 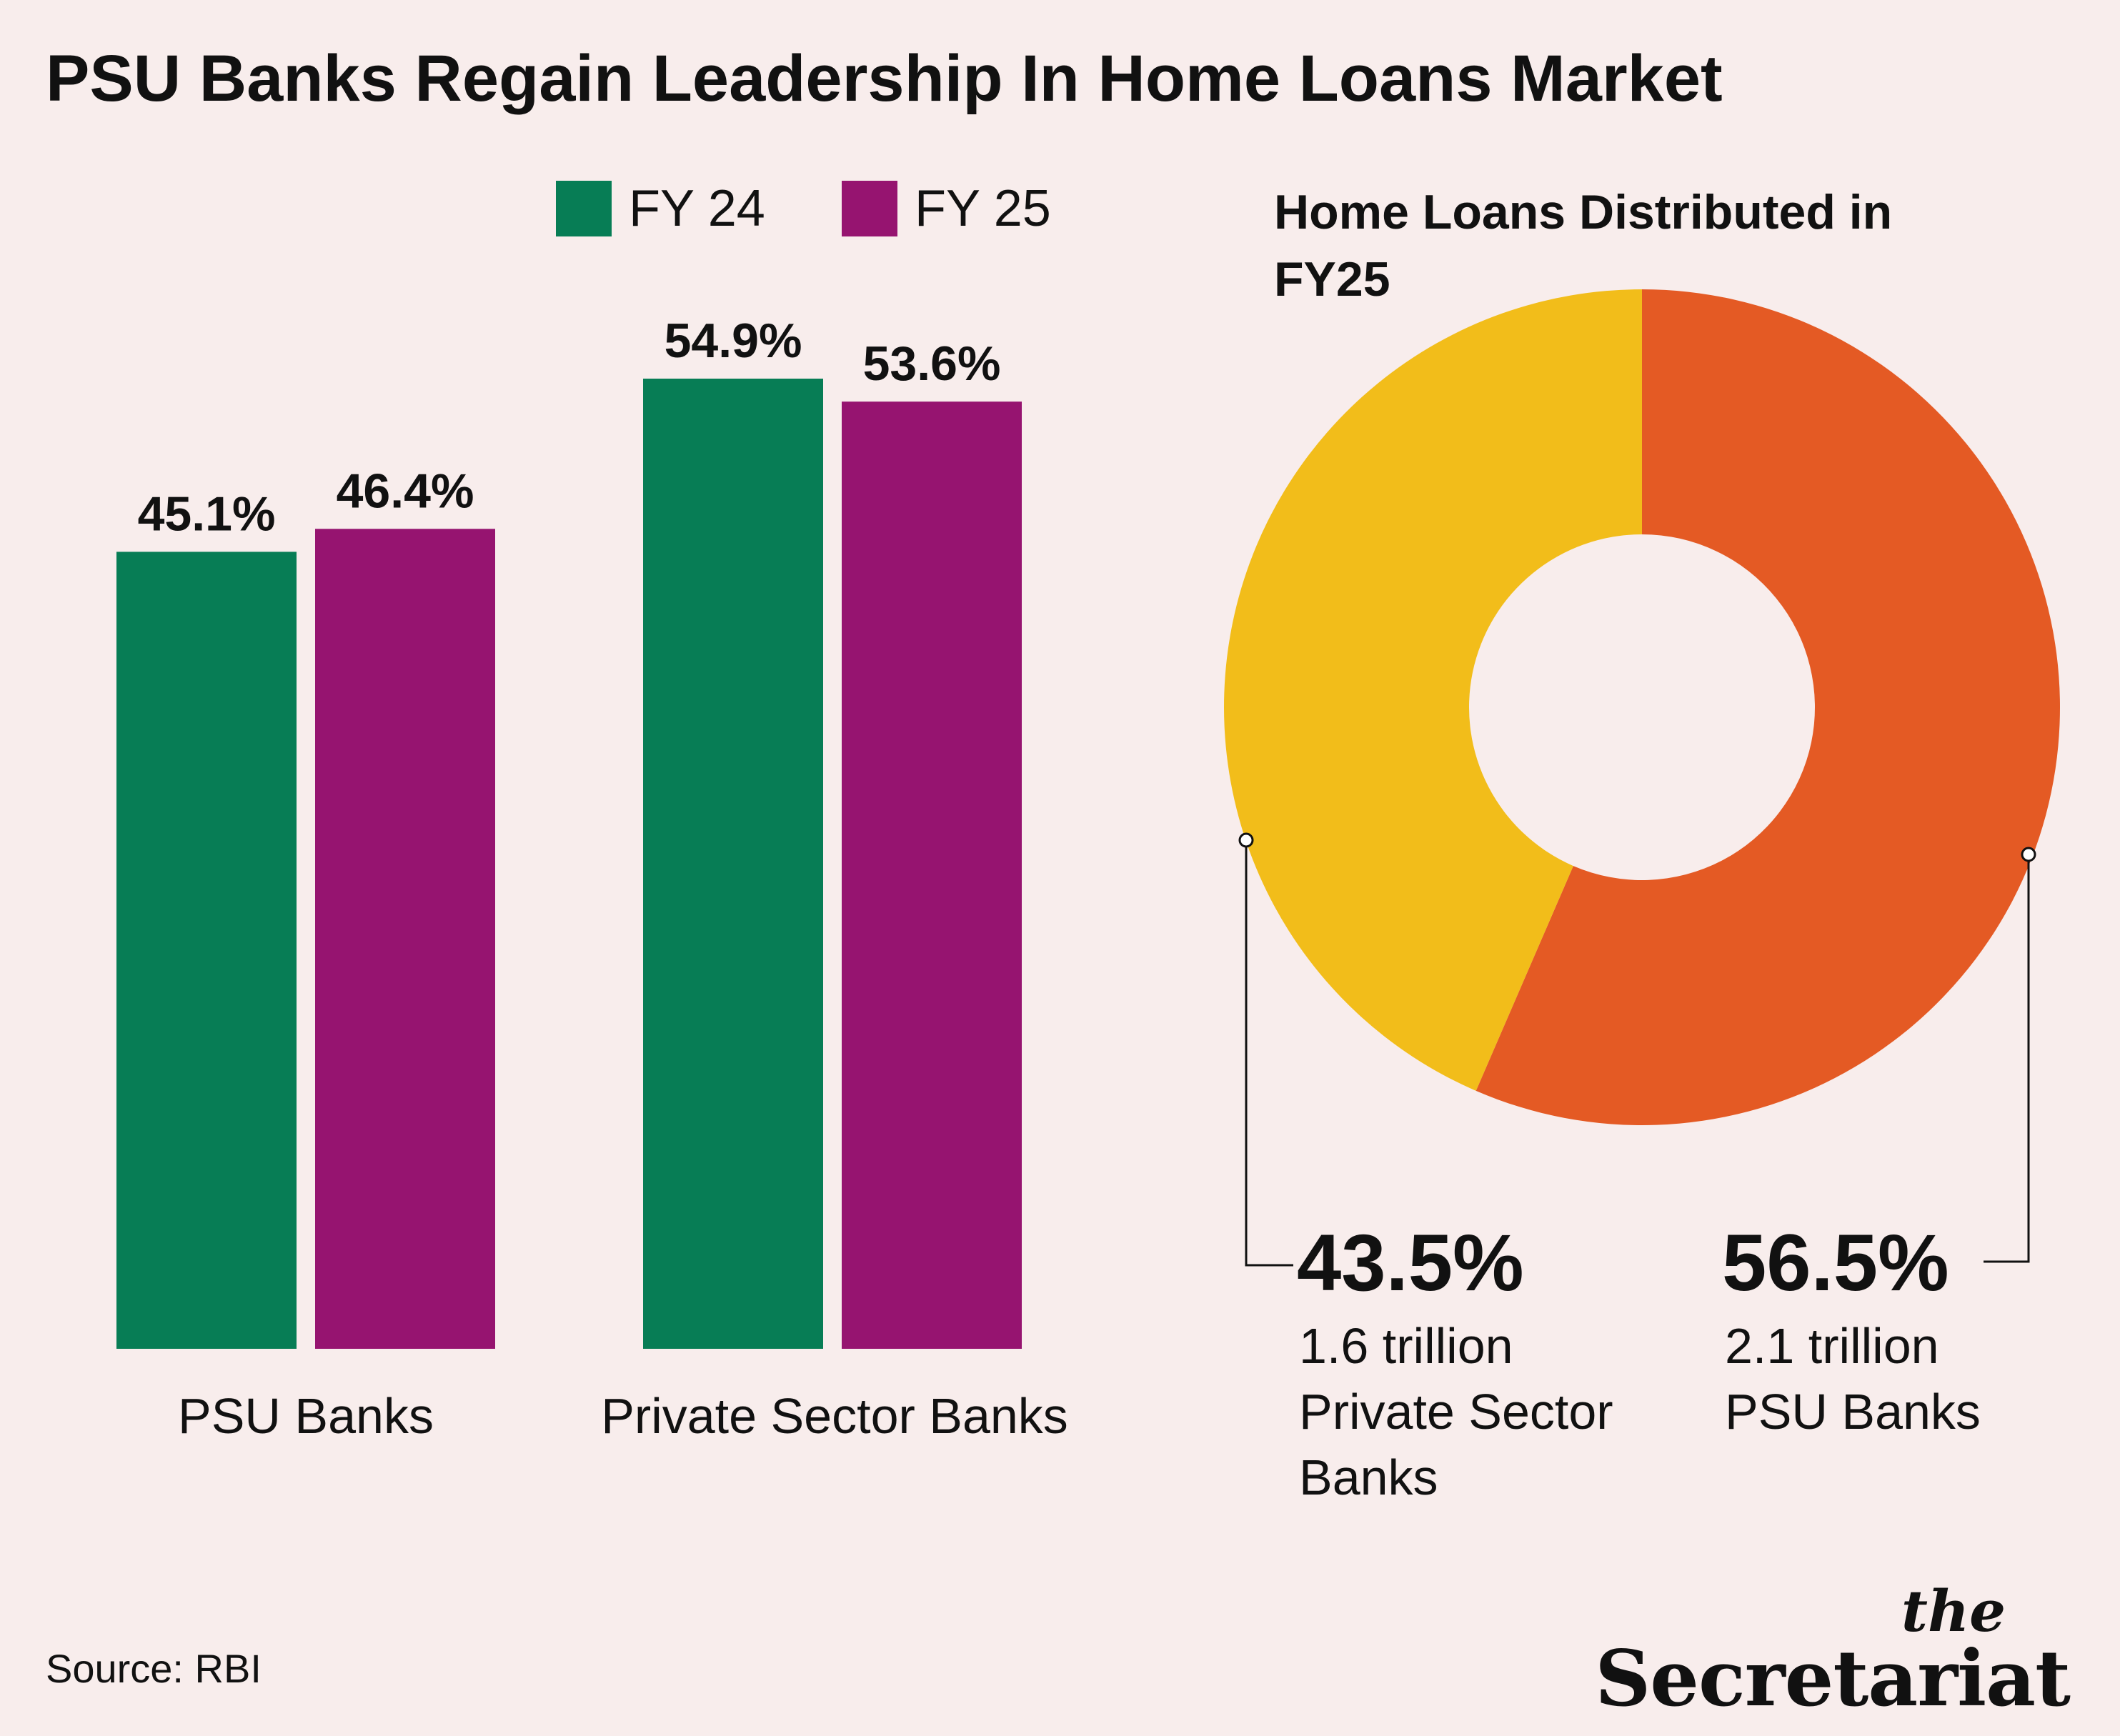 What do you see at coordinates (2007, 1058) in the screenshot?
I see `leader-line-psu` at bounding box center [2007, 1058].